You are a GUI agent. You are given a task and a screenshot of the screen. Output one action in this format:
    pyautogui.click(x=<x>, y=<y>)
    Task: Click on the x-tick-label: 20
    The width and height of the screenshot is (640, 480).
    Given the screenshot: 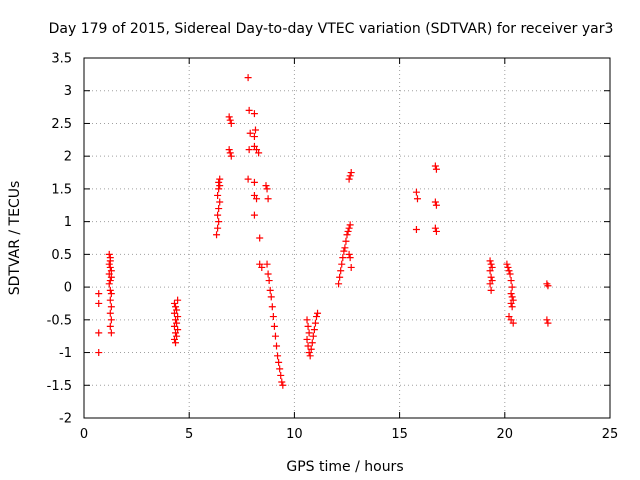 What is the action you would take?
    pyautogui.click(x=505, y=434)
    